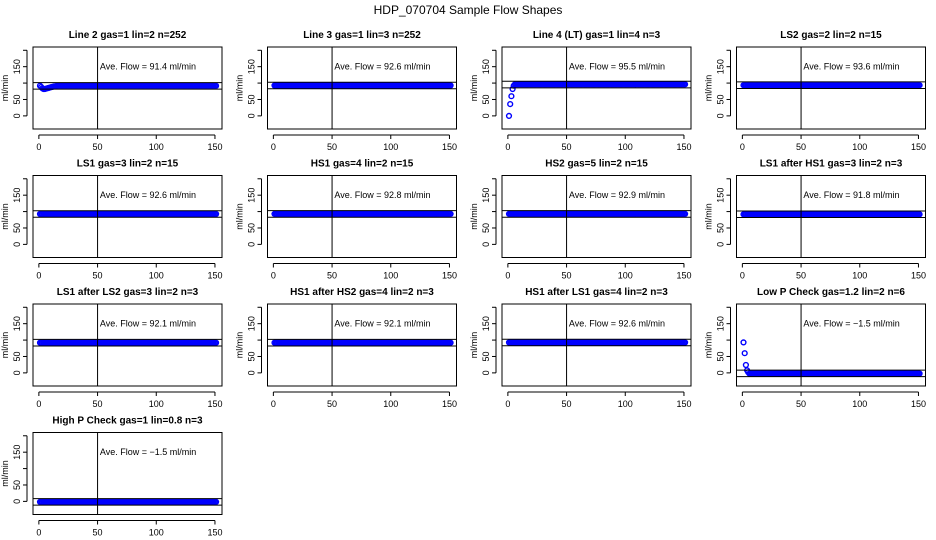 The height and width of the screenshot is (540, 936). What do you see at coordinates (127, 421) in the screenshot?
I see `panel-title: High P Check gas=1 lin=0.8 n=3` at bounding box center [127, 421].